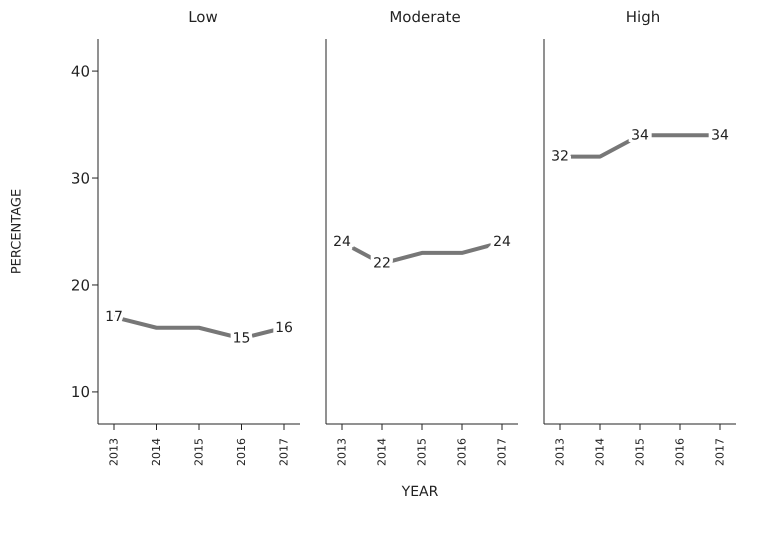  I want to click on chart-title: Low, so click(203, 18).